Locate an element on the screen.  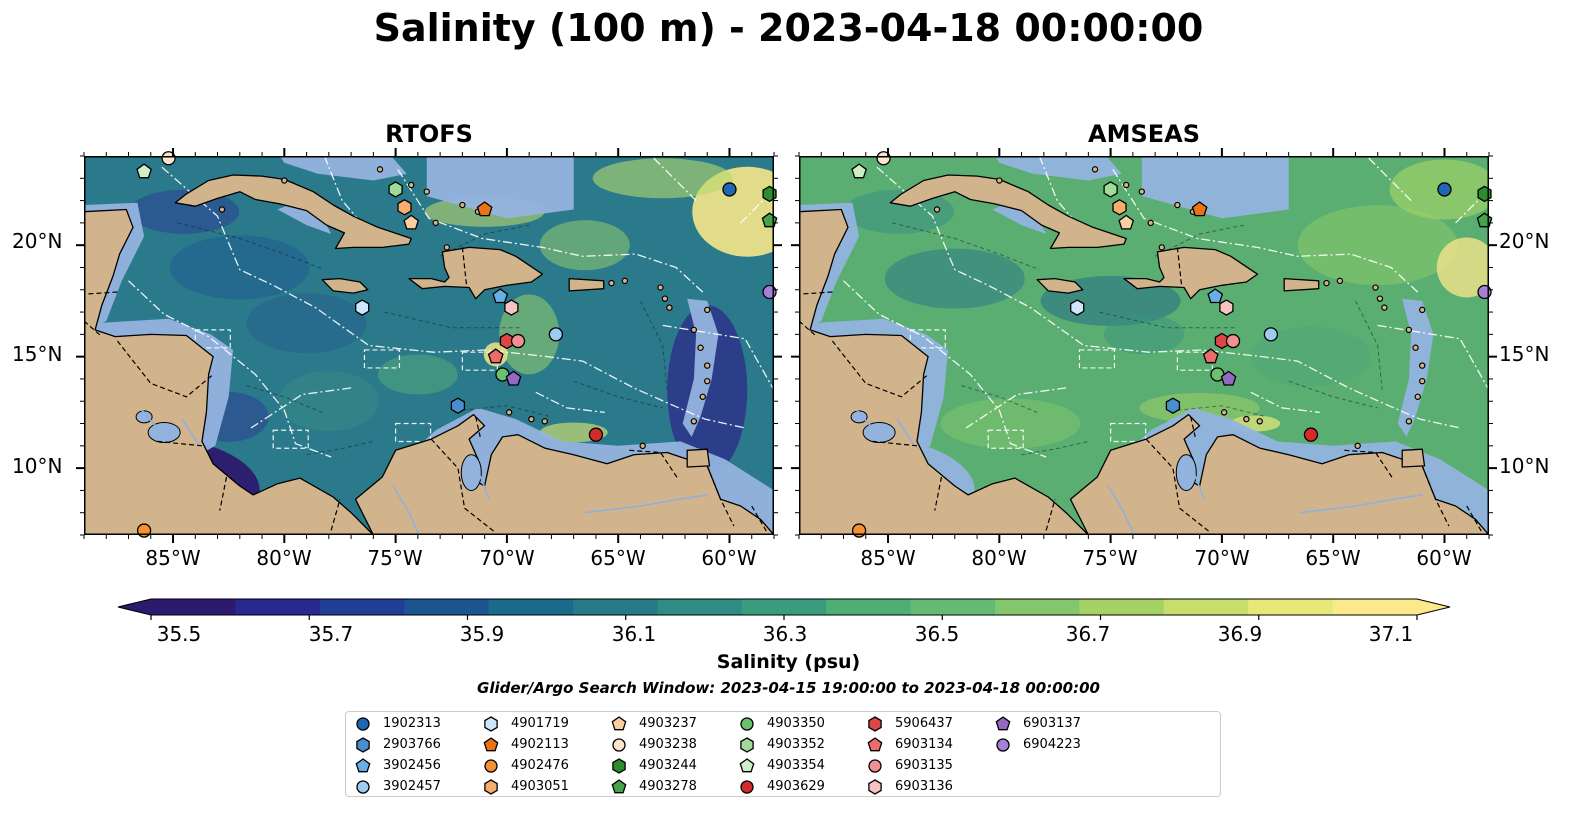
legend-label: 1902313 is located at coordinates (412, 723).